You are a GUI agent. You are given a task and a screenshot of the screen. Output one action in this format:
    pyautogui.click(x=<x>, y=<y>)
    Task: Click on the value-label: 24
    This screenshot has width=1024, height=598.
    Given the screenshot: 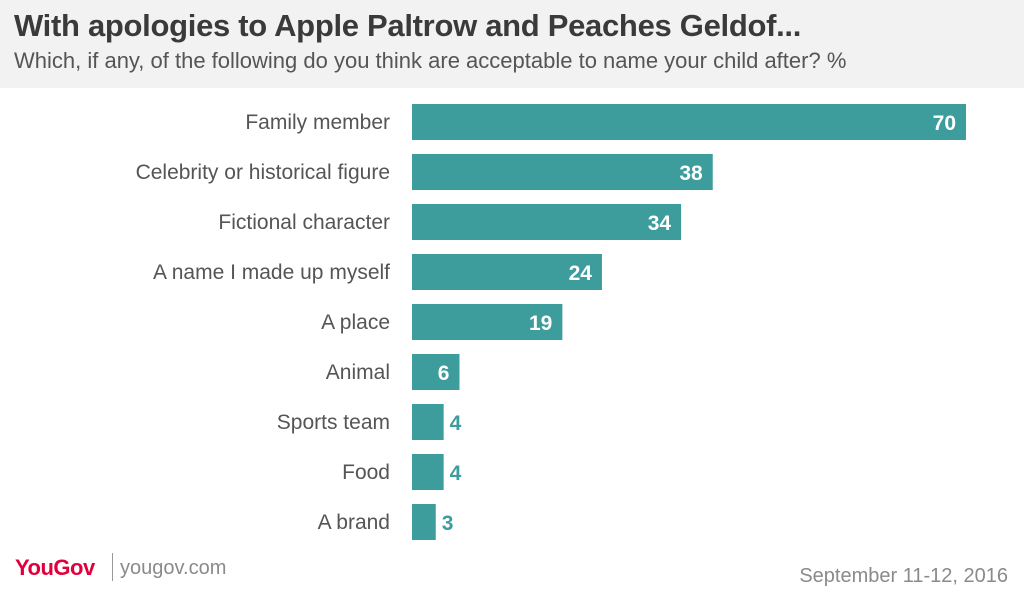 What is the action you would take?
    pyautogui.click(x=581, y=273)
    